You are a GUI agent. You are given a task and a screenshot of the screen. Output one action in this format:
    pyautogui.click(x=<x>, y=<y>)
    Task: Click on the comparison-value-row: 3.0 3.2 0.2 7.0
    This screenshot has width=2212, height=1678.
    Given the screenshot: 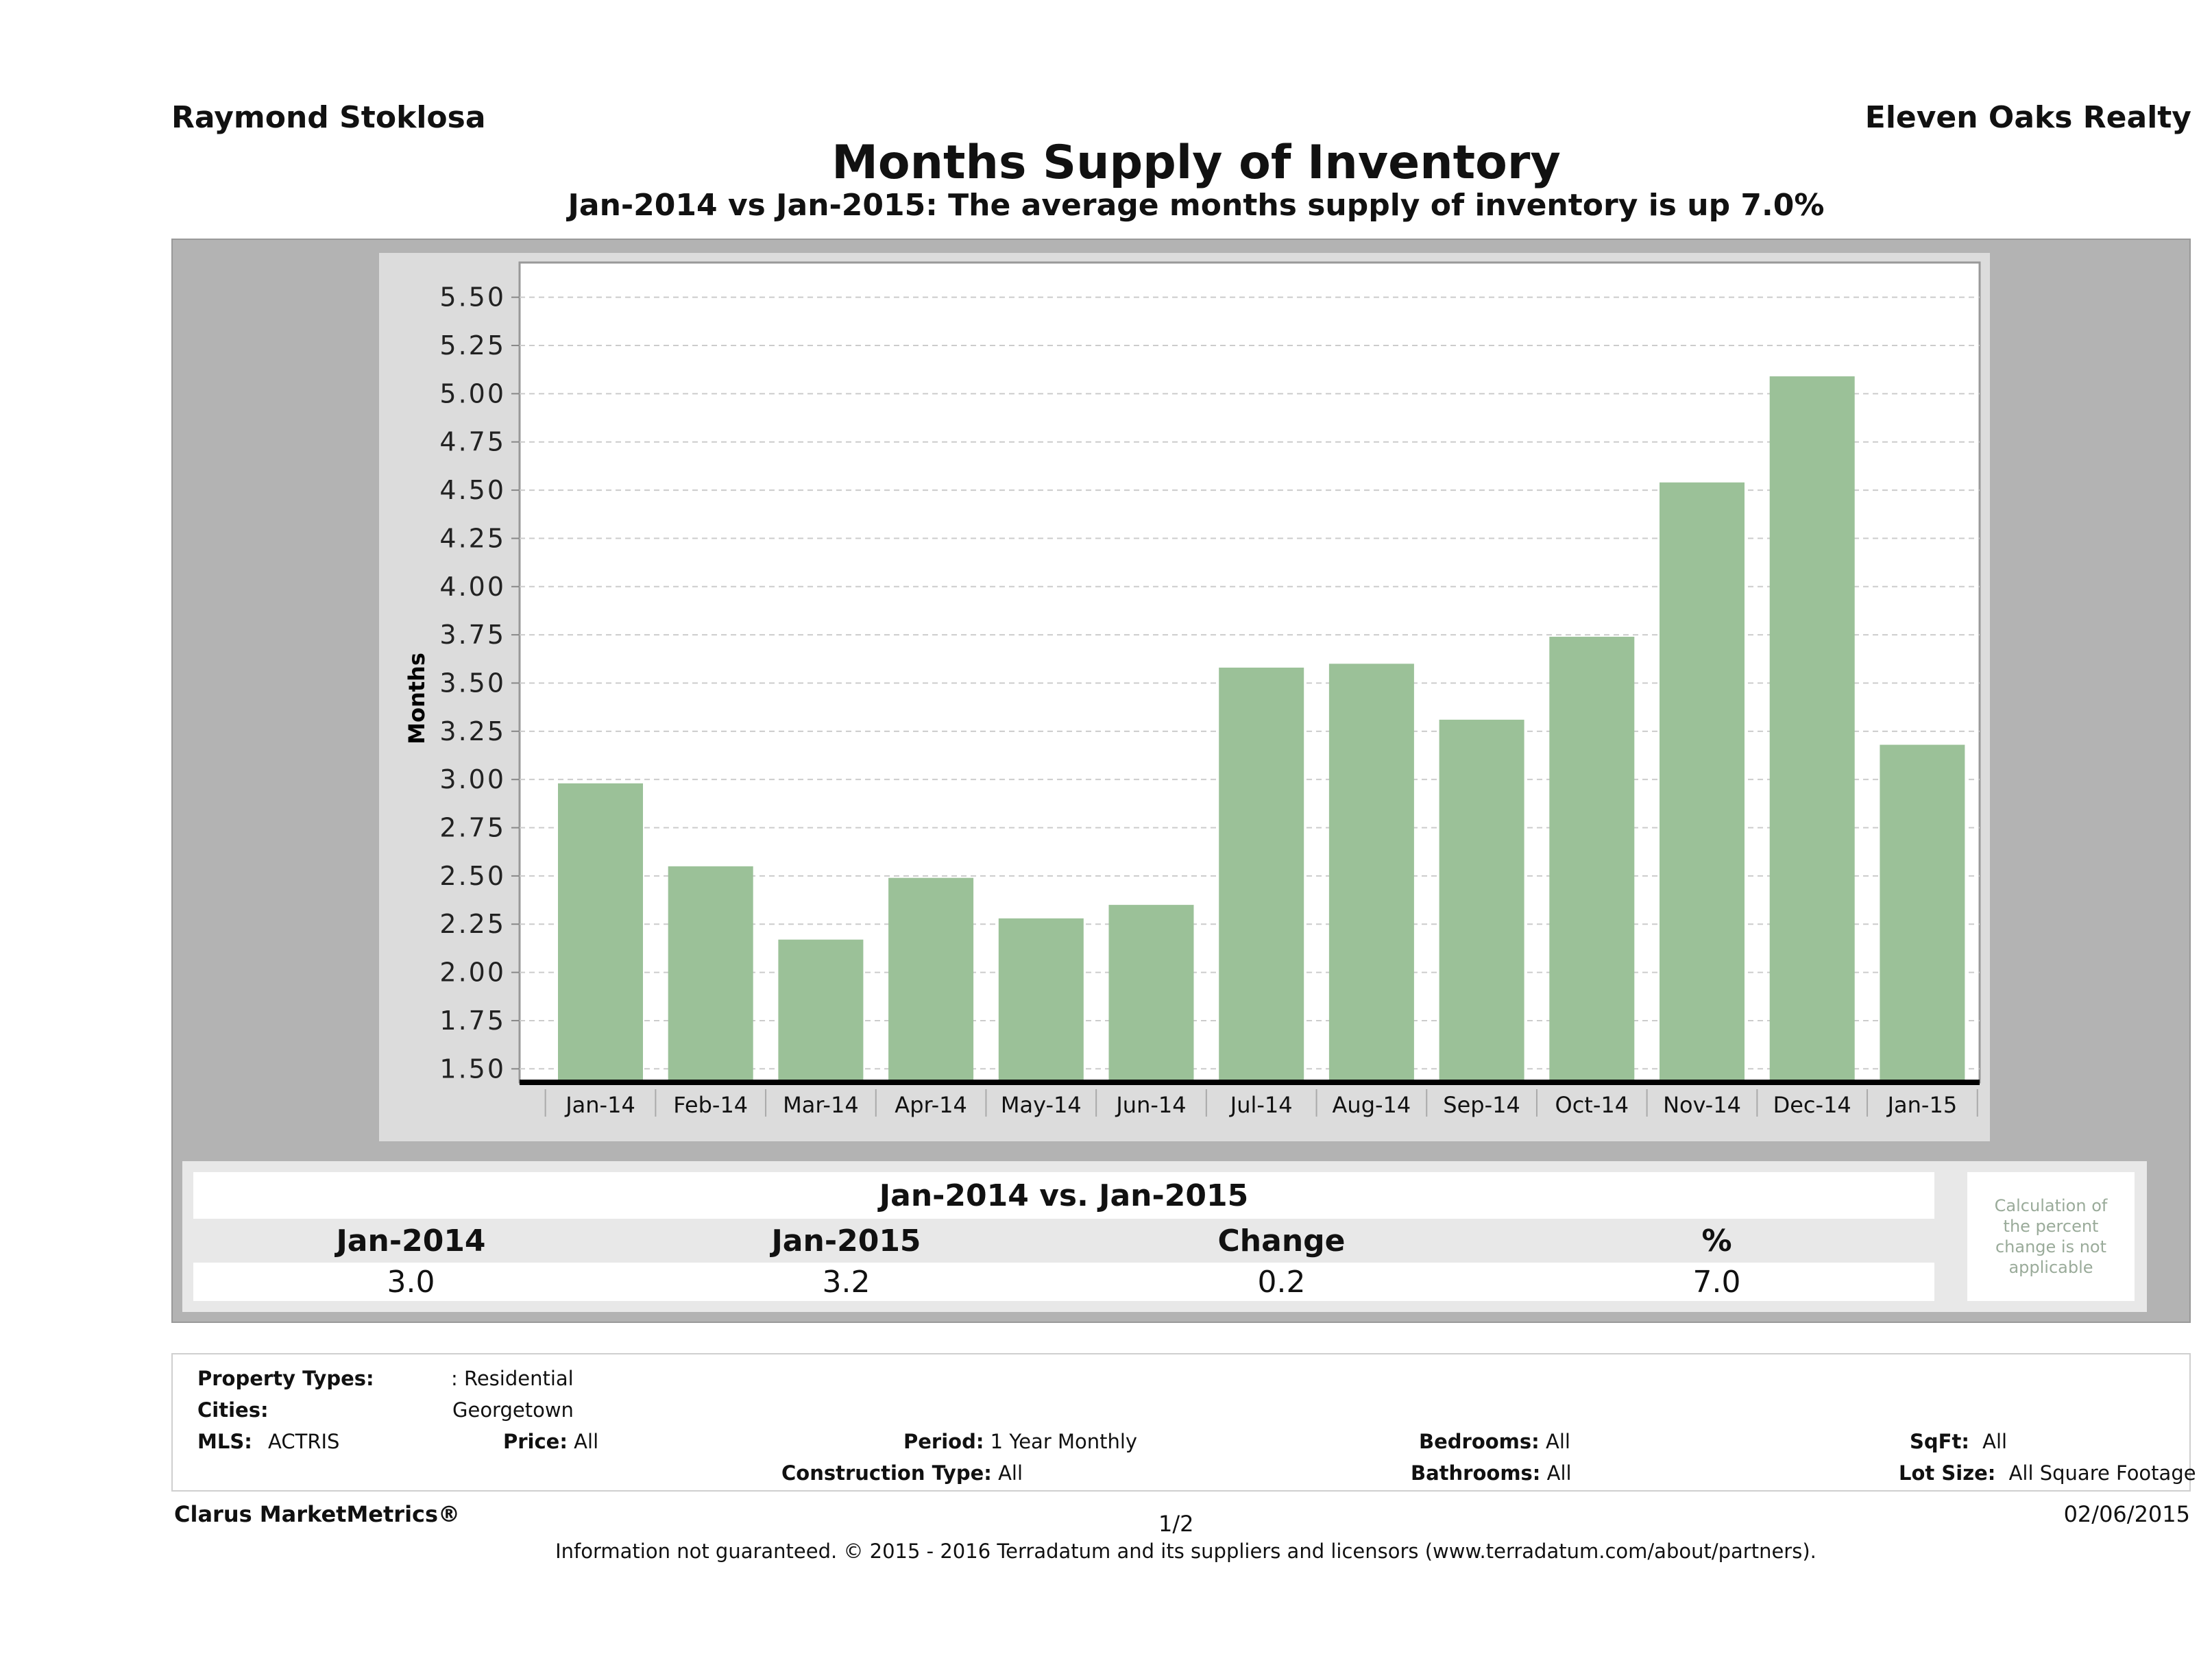 What is the action you would take?
    pyautogui.click(x=1063, y=1282)
    